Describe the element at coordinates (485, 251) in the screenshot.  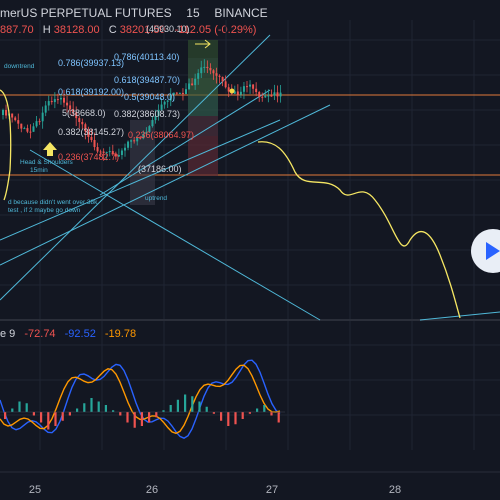
I see `play-button` at that location.